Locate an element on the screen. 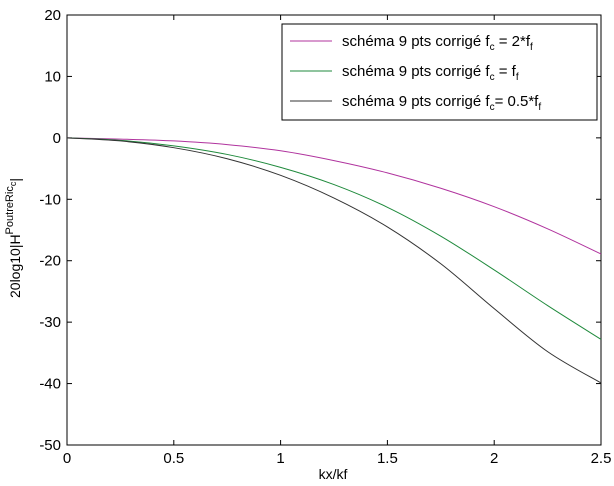  y-tick-label: -20 is located at coordinates (50, 261).